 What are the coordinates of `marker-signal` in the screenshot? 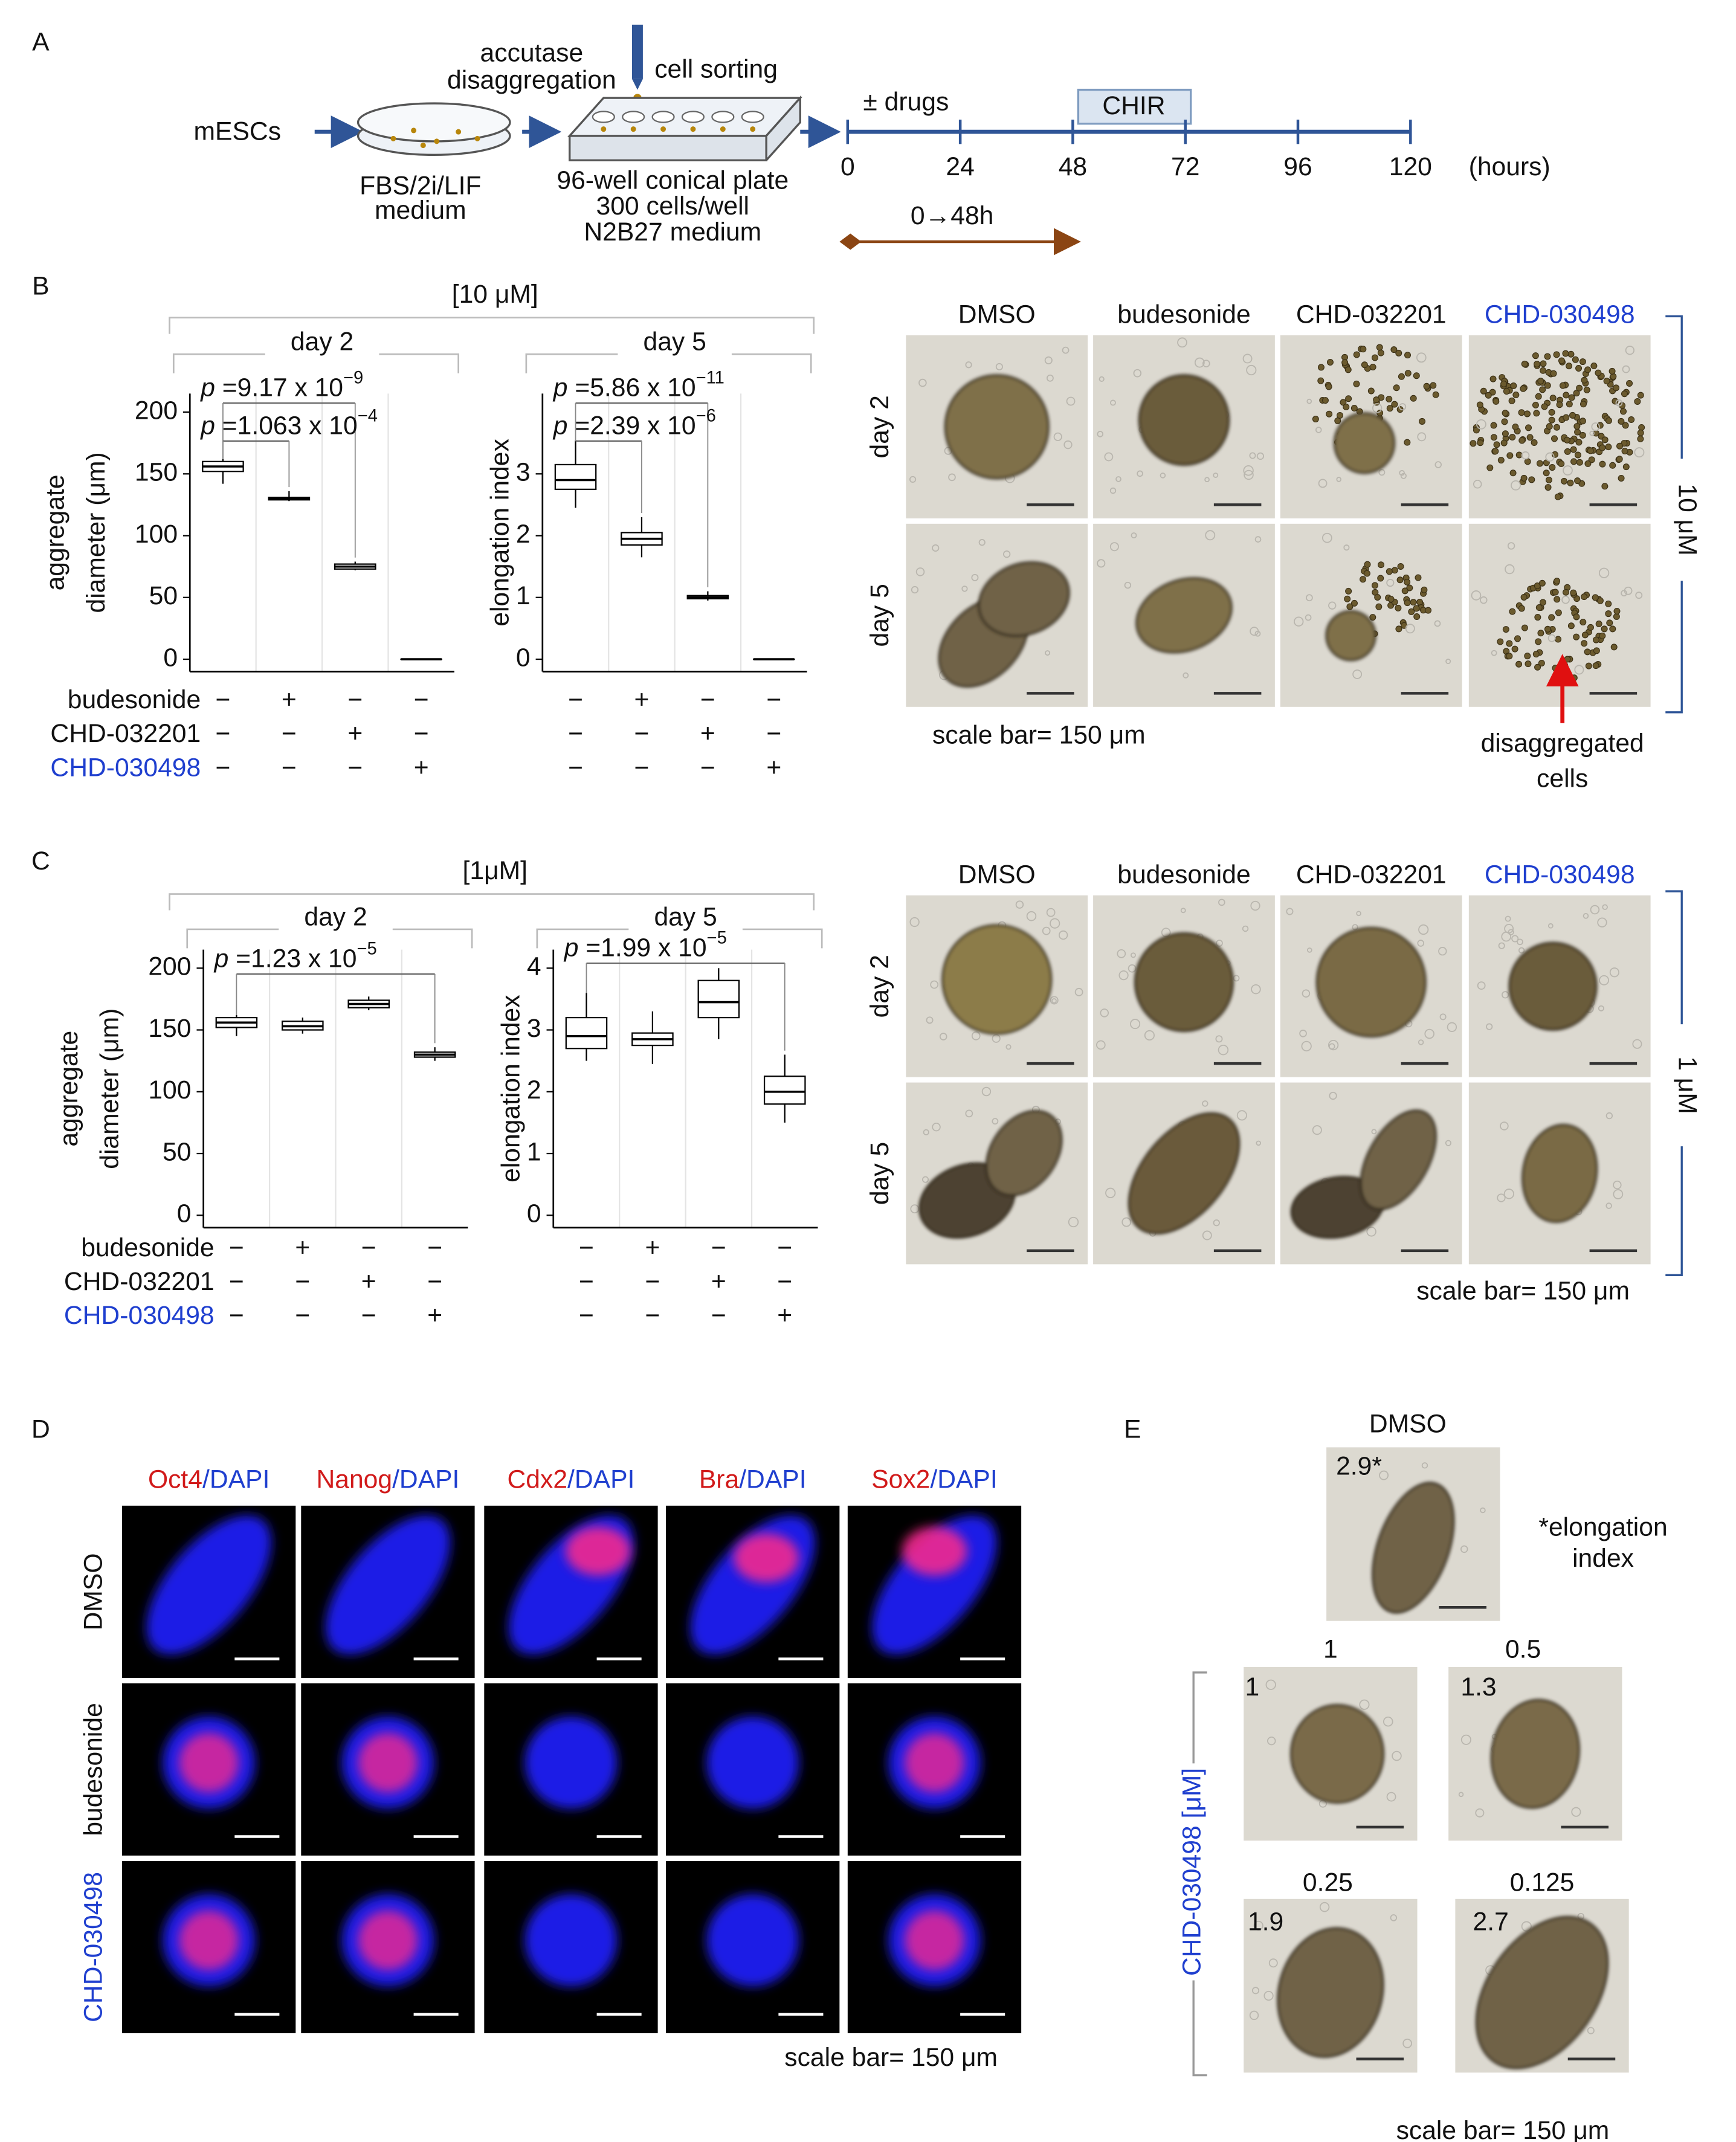 It's located at (934, 1551).